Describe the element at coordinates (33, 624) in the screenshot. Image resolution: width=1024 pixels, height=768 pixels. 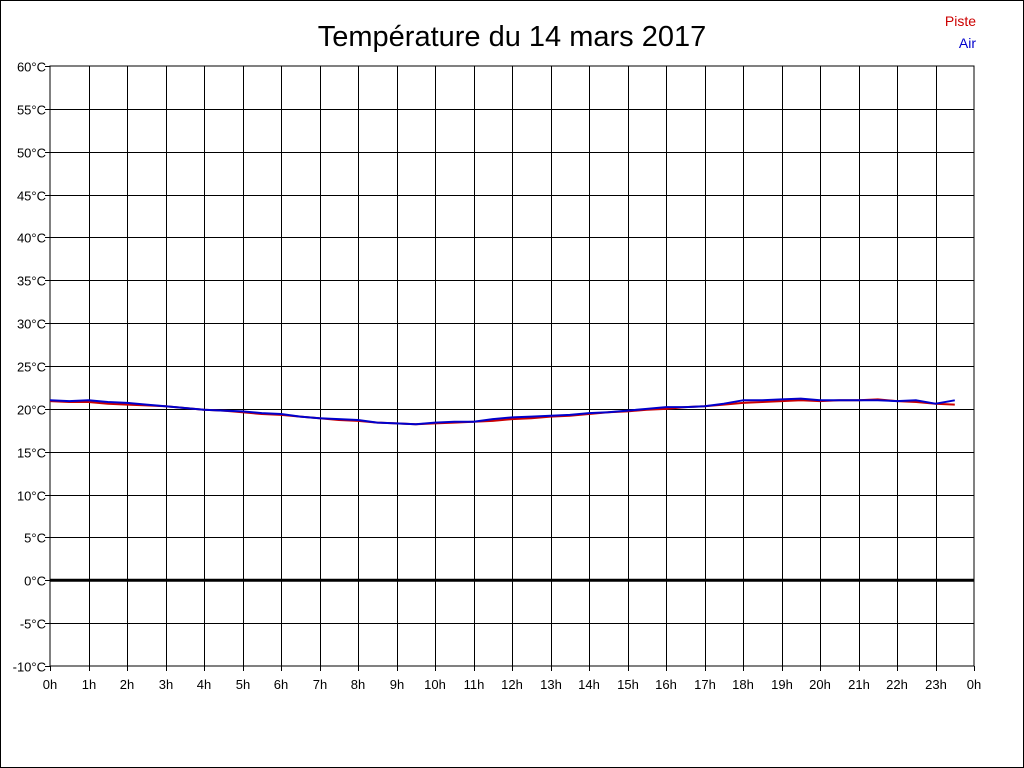
I see `y-tick-label: -5°C` at that location.